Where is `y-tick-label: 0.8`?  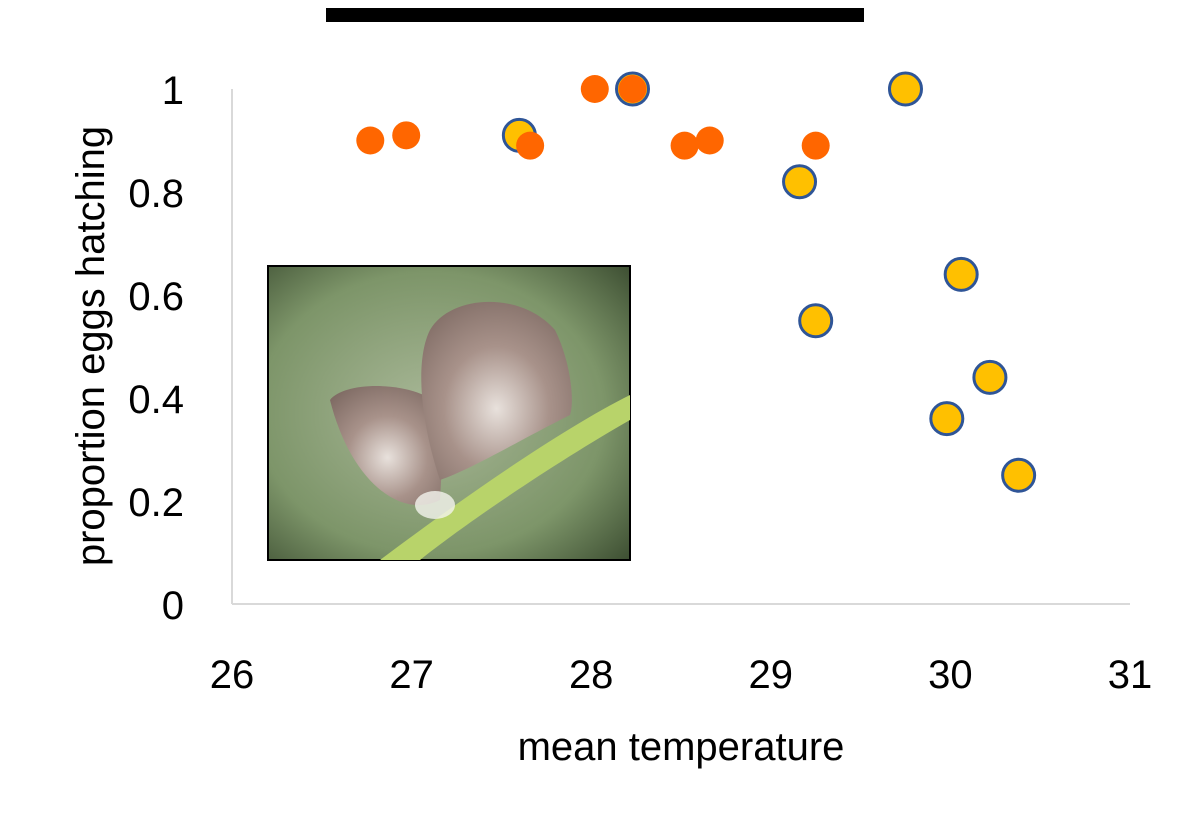
y-tick-label: 0.8 is located at coordinates (156, 194).